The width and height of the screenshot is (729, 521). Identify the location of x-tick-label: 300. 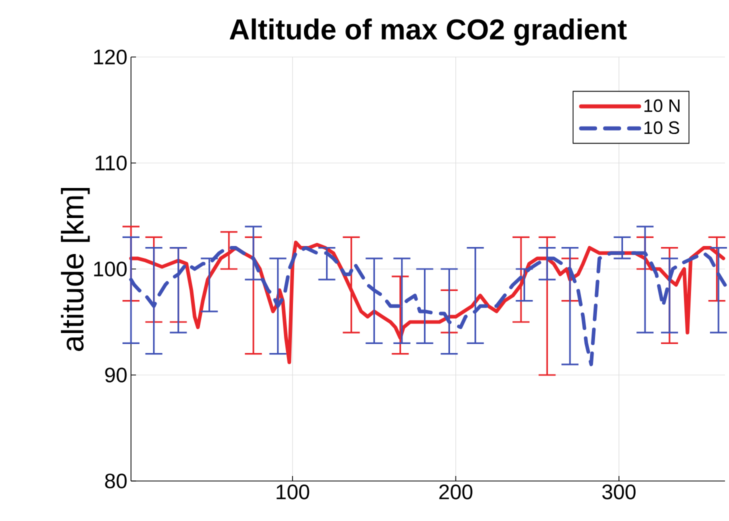
(619, 492).